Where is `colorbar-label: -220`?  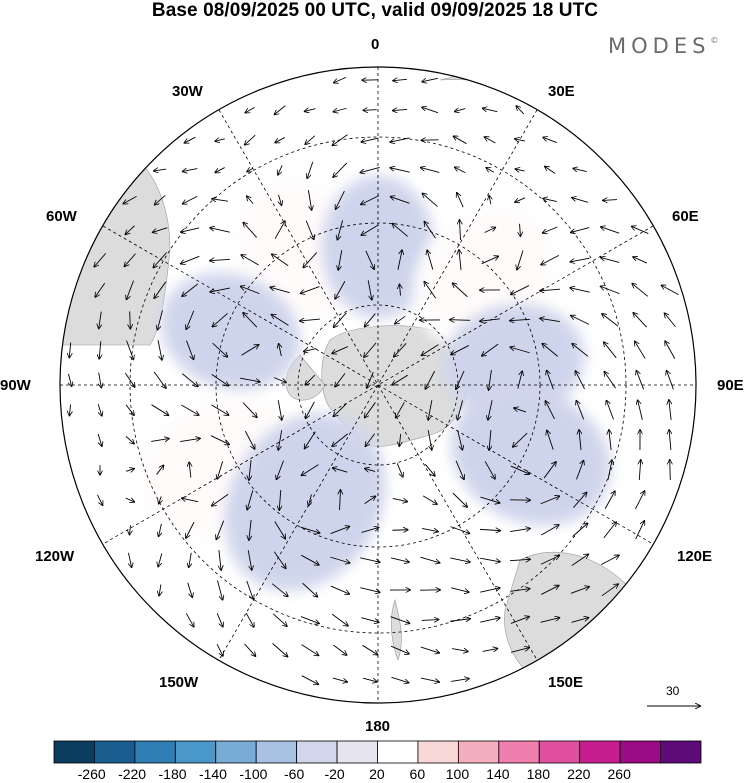 colorbar-label: -220 is located at coordinates (132, 774).